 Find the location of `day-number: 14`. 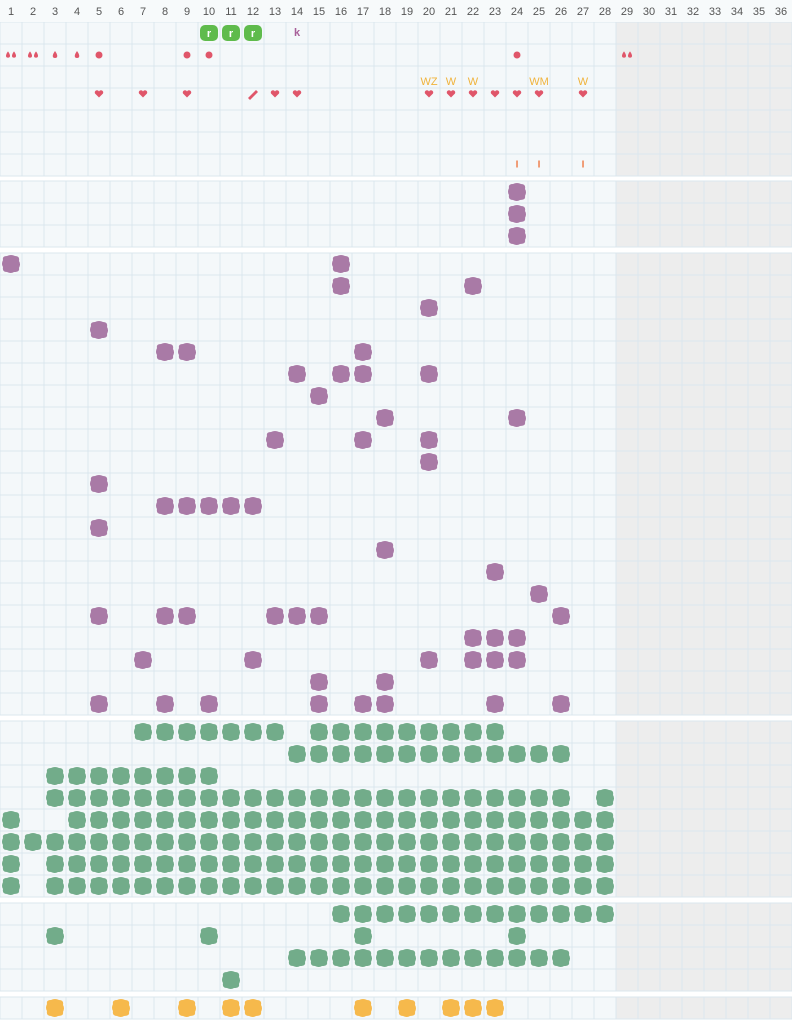

day-number: 14 is located at coordinates (297, 12).